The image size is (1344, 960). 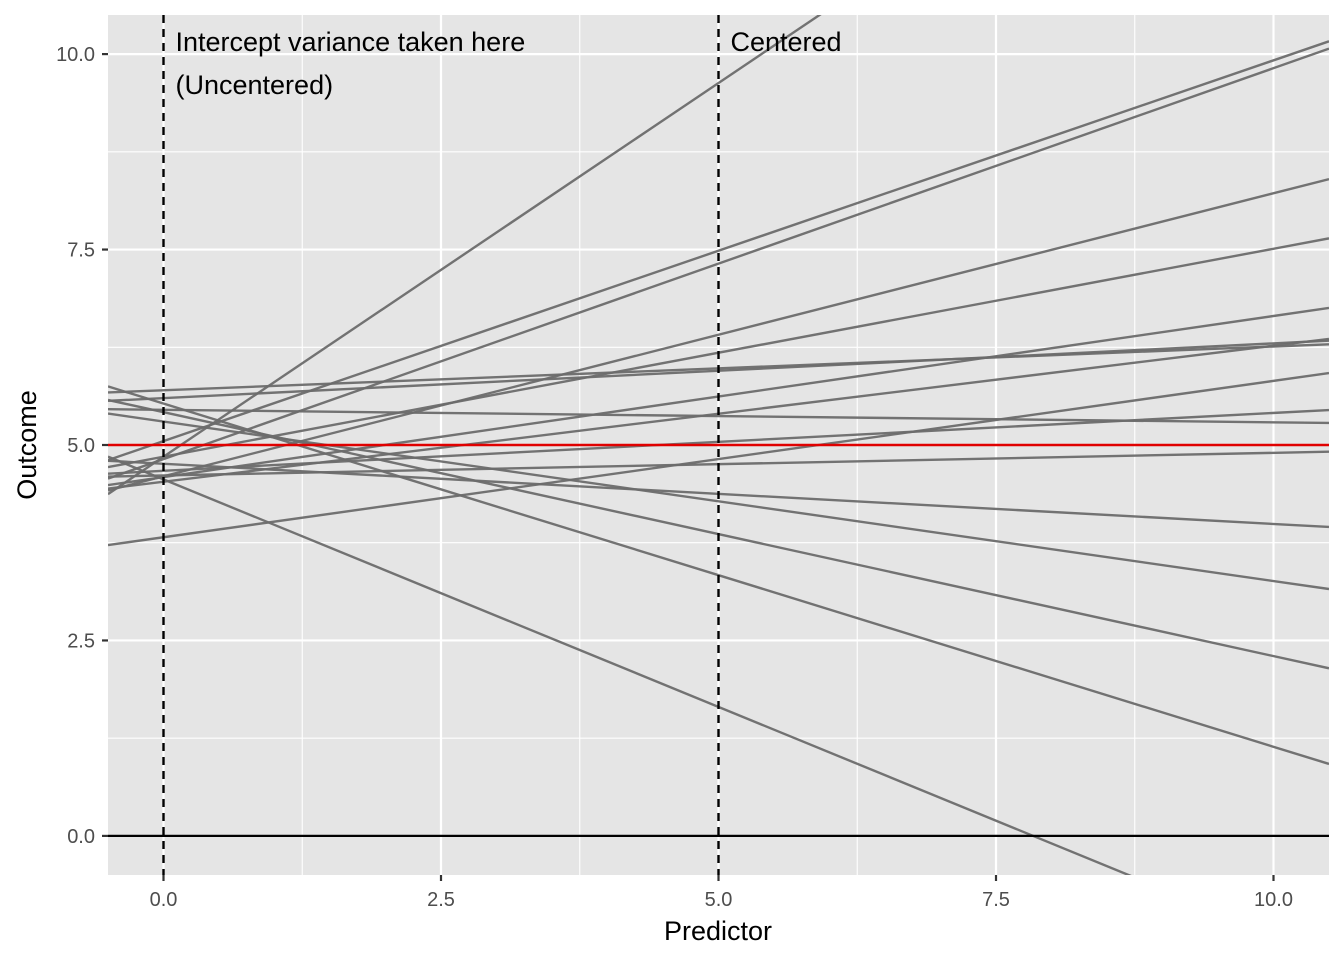 What do you see at coordinates (164, 900) in the screenshot?
I see `x-tick-label: 0.0` at bounding box center [164, 900].